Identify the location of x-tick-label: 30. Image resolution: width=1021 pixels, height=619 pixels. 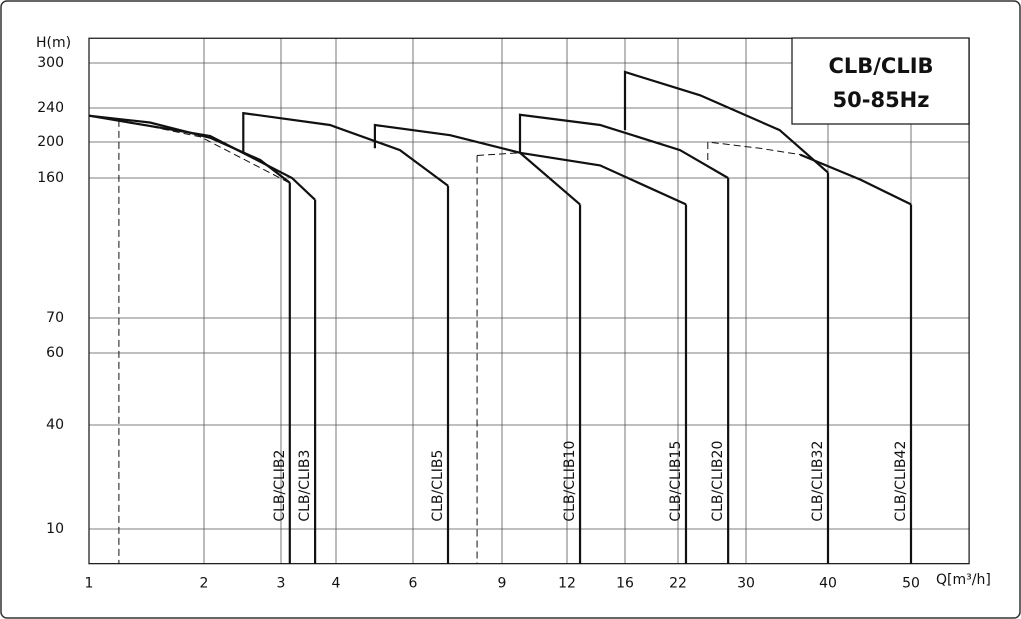
(746, 584).